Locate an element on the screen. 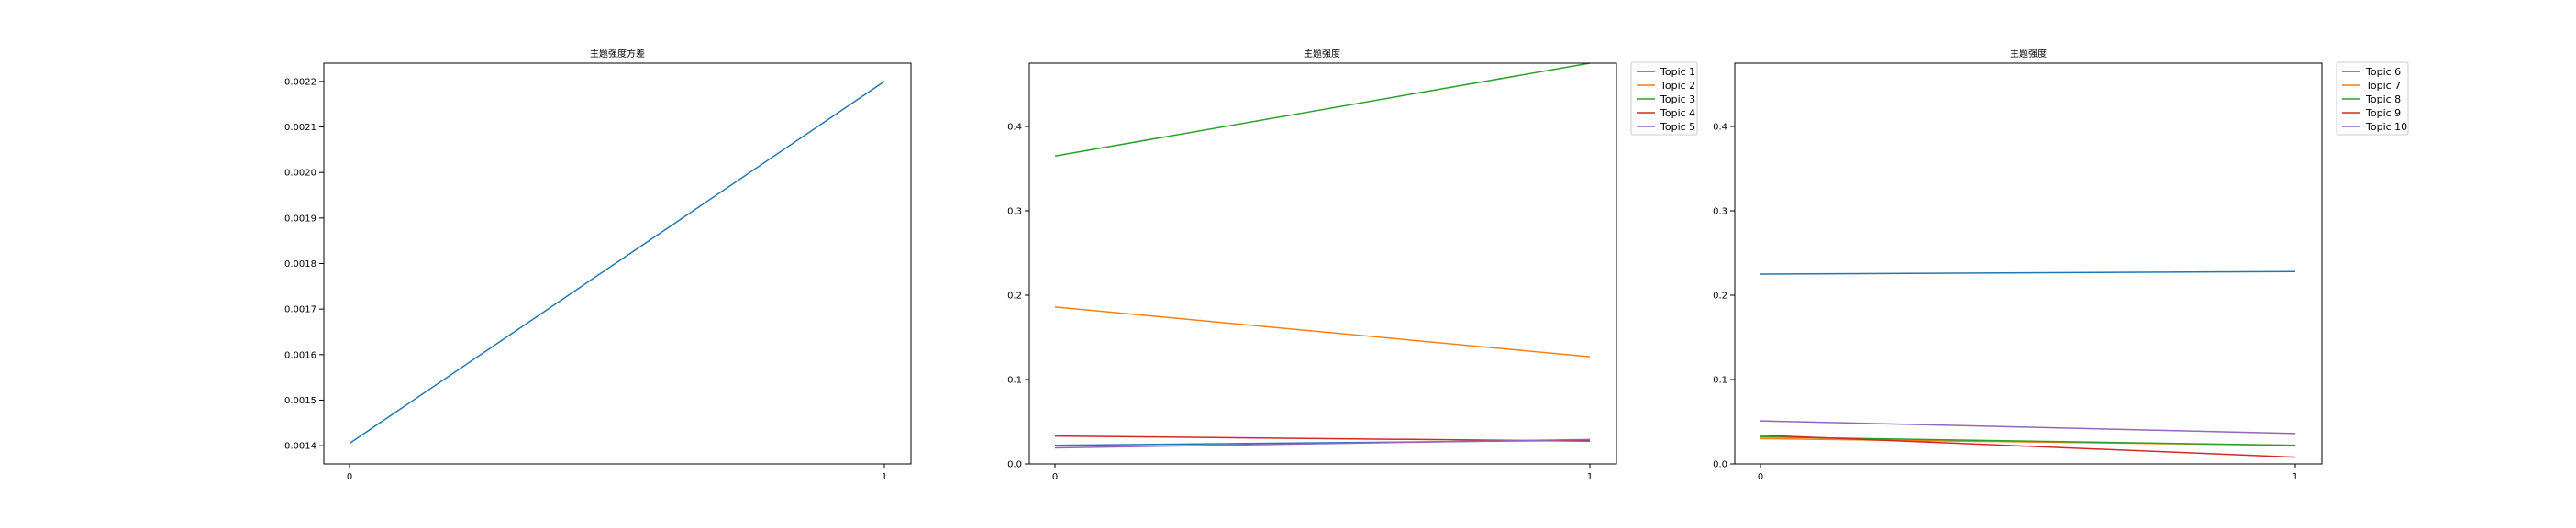 This screenshot has height=528, width=2576. legend: Topic 1 Topic 2 Topic 3 Topic 4 Topic 5 is located at coordinates (1664, 98).